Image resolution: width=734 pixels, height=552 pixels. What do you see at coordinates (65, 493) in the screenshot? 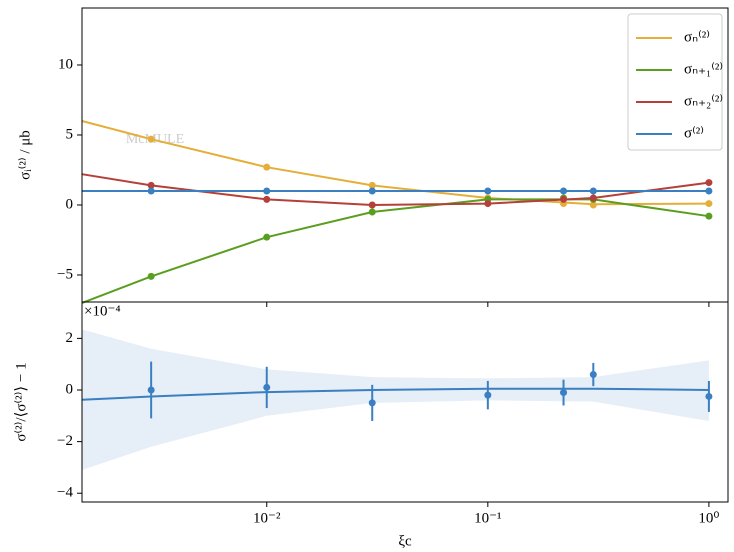
I see `y-tick-label: −4` at bounding box center [65, 493].